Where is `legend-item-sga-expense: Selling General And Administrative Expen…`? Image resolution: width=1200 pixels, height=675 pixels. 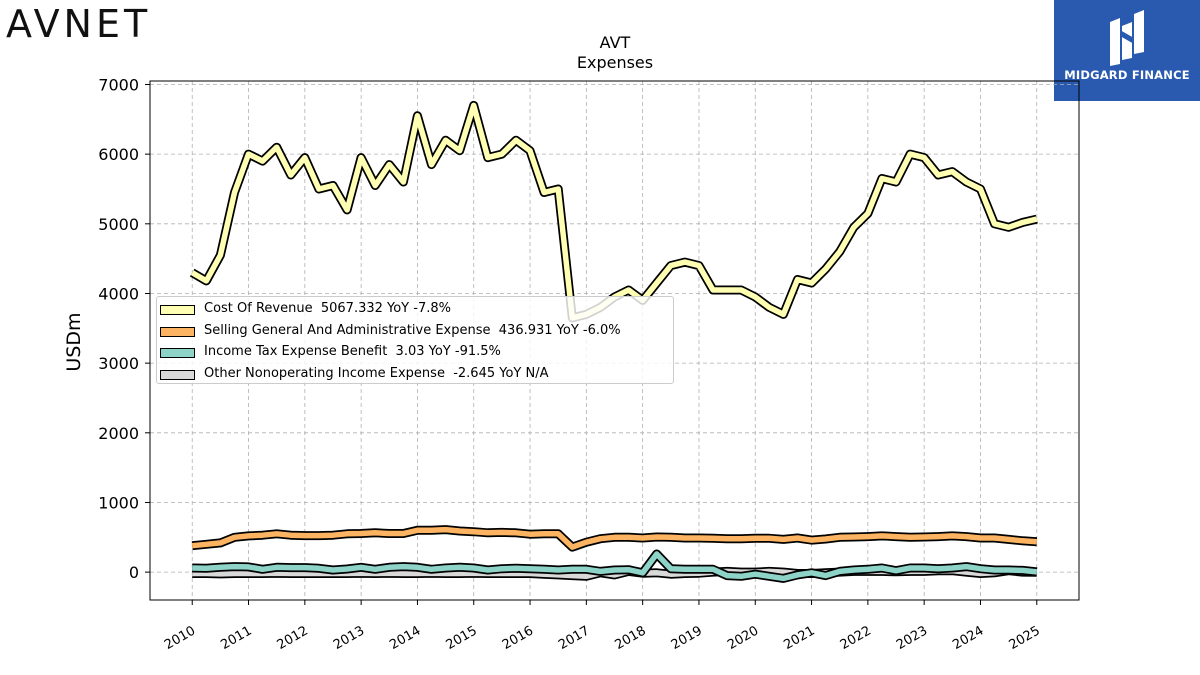 legend-item-sga-expense: Selling General And Administrative Expen… is located at coordinates (415, 333).